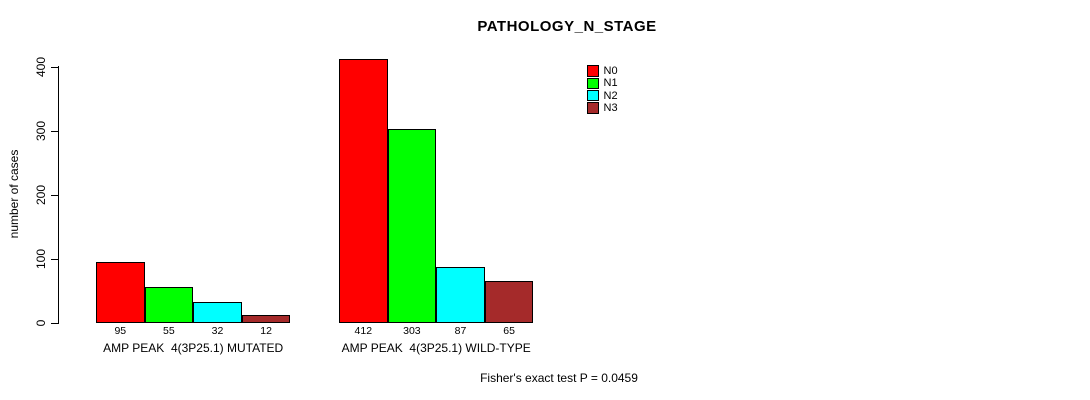  Describe the element at coordinates (266, 331) in the screenshot. I see `bar-value-label: 12` at that location.